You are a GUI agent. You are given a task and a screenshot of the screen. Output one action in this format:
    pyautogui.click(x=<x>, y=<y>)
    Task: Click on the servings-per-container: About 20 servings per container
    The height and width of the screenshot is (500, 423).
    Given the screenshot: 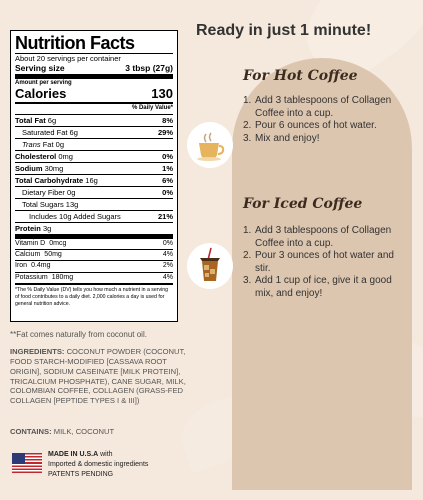 What is the action you would take?
    pyautogui.click(x=68, y=58)
    